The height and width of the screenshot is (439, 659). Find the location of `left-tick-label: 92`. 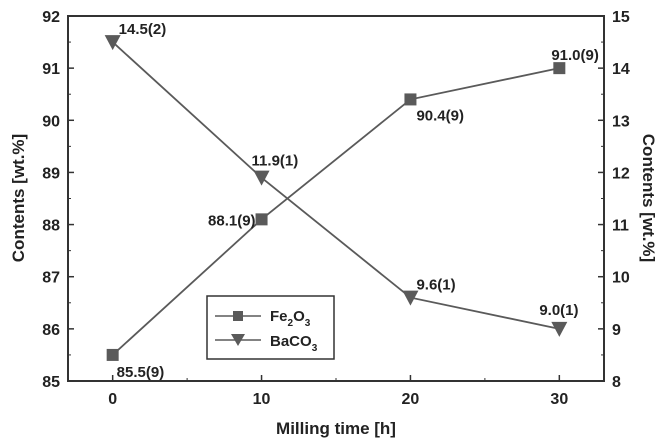

left-tick-label: 92 is located at coordinates (51, 17).